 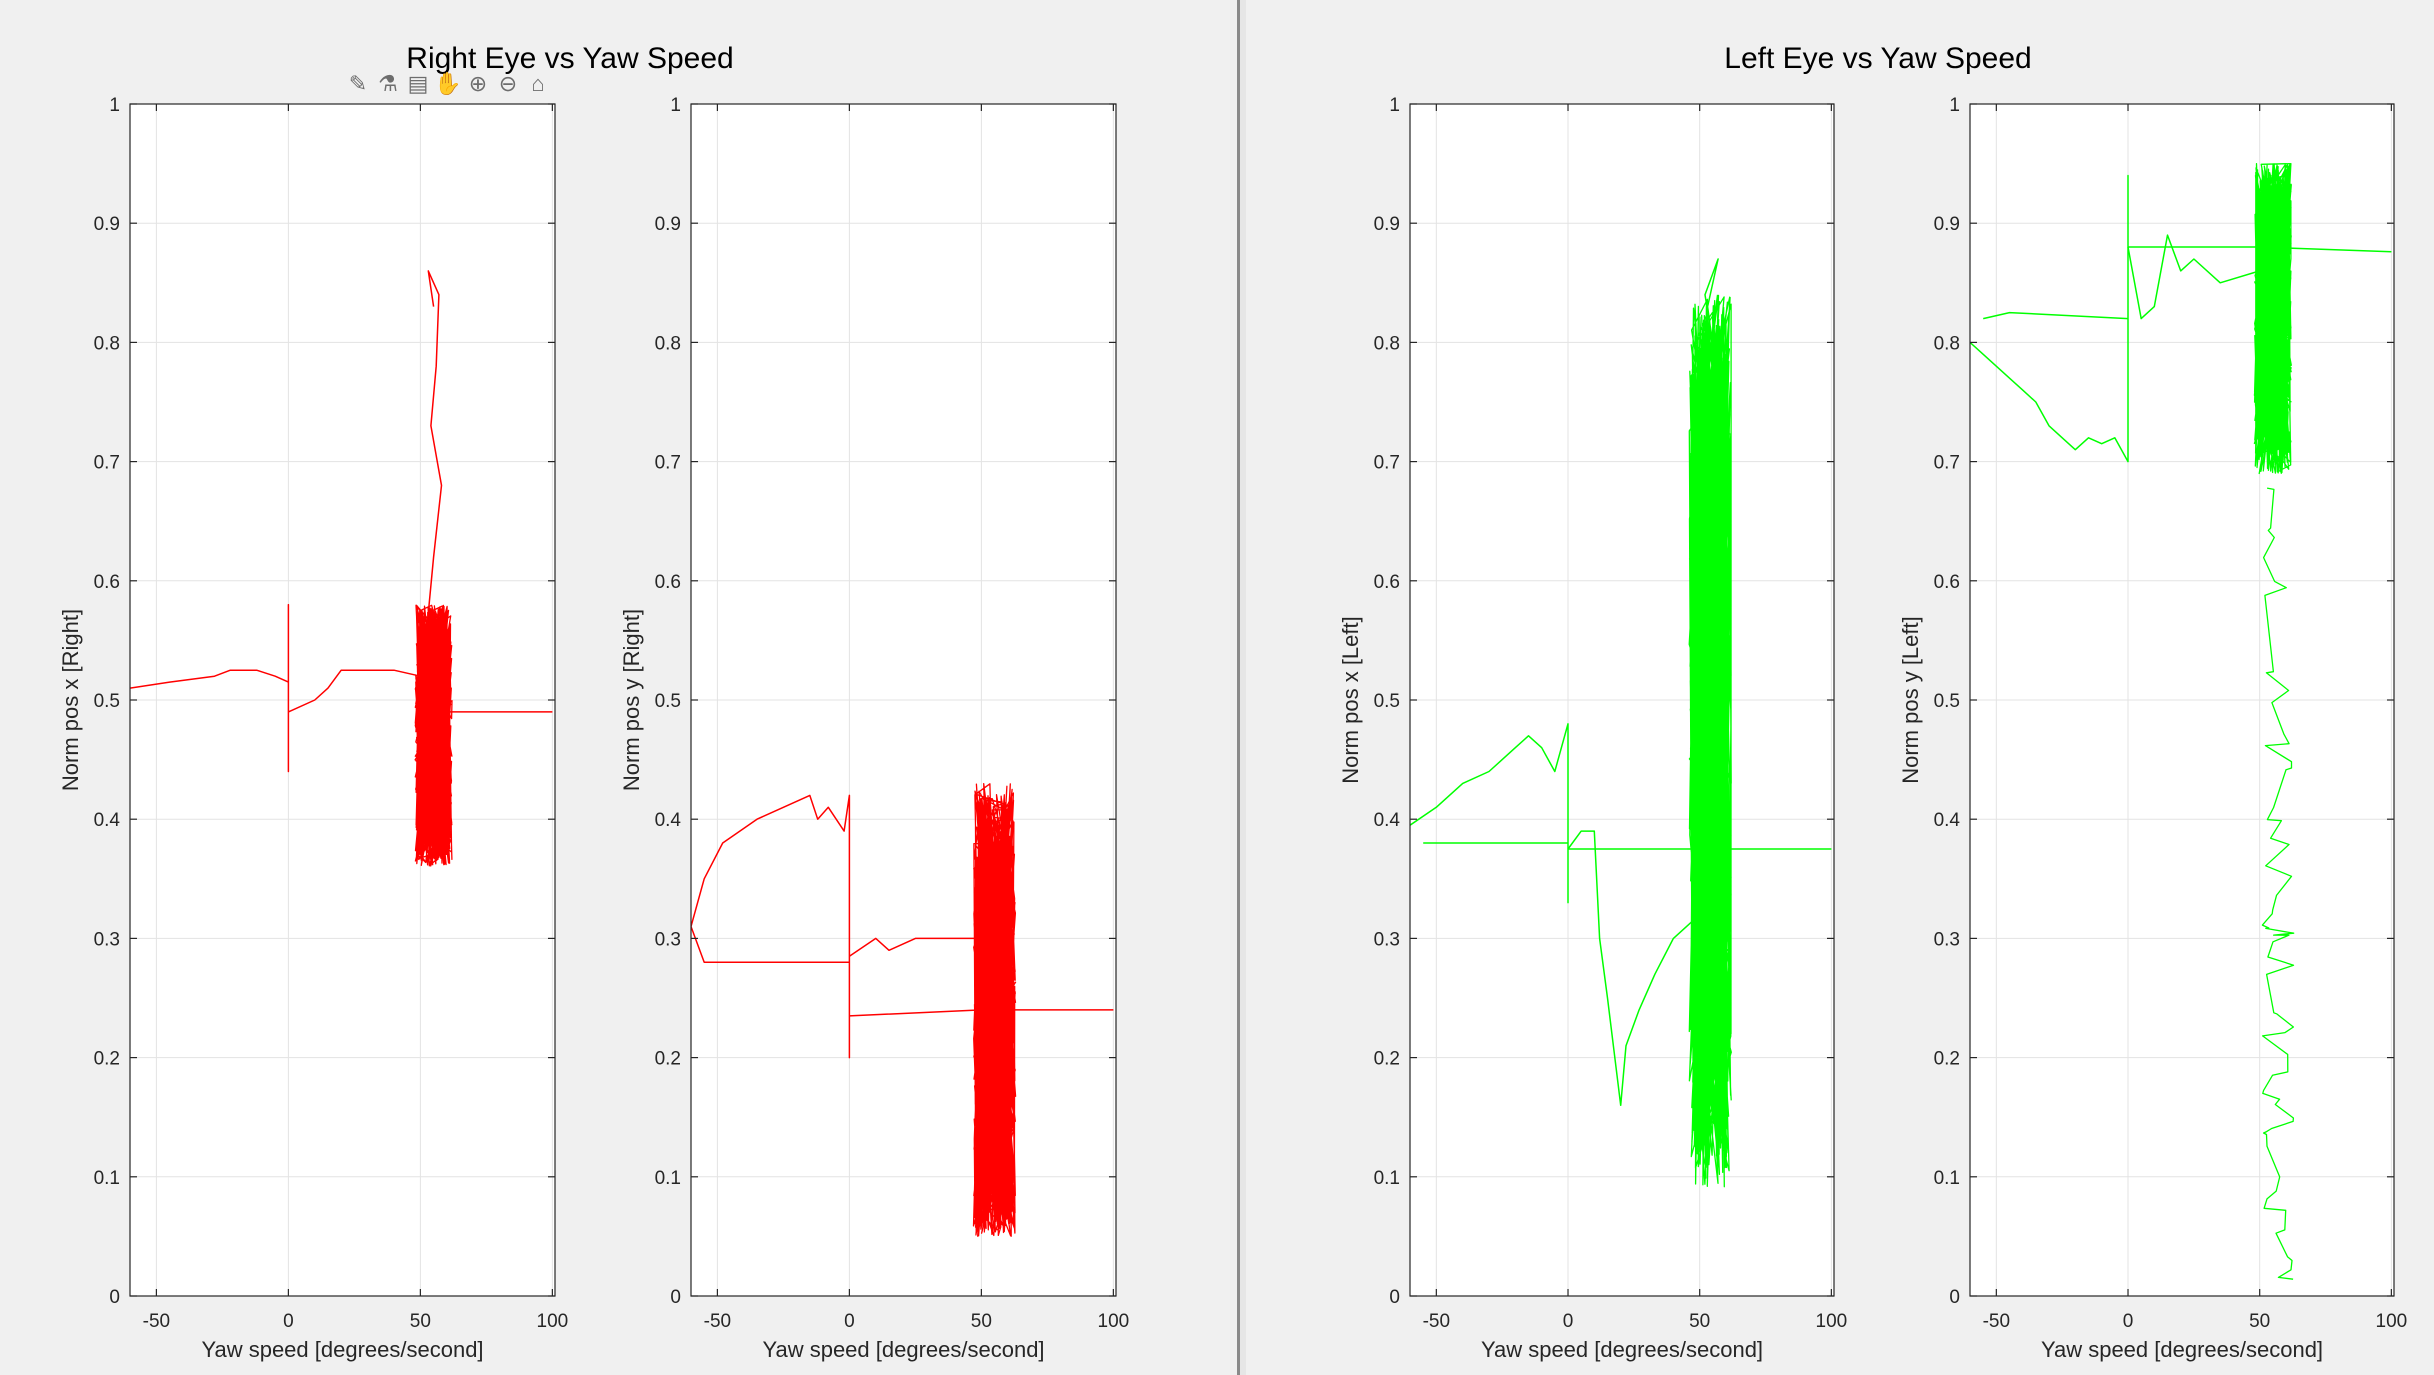 What do you see at coordinates (418, 83) in the screenshot?
I see `datatip-icon: ▤` at bounding box center [418, 83].